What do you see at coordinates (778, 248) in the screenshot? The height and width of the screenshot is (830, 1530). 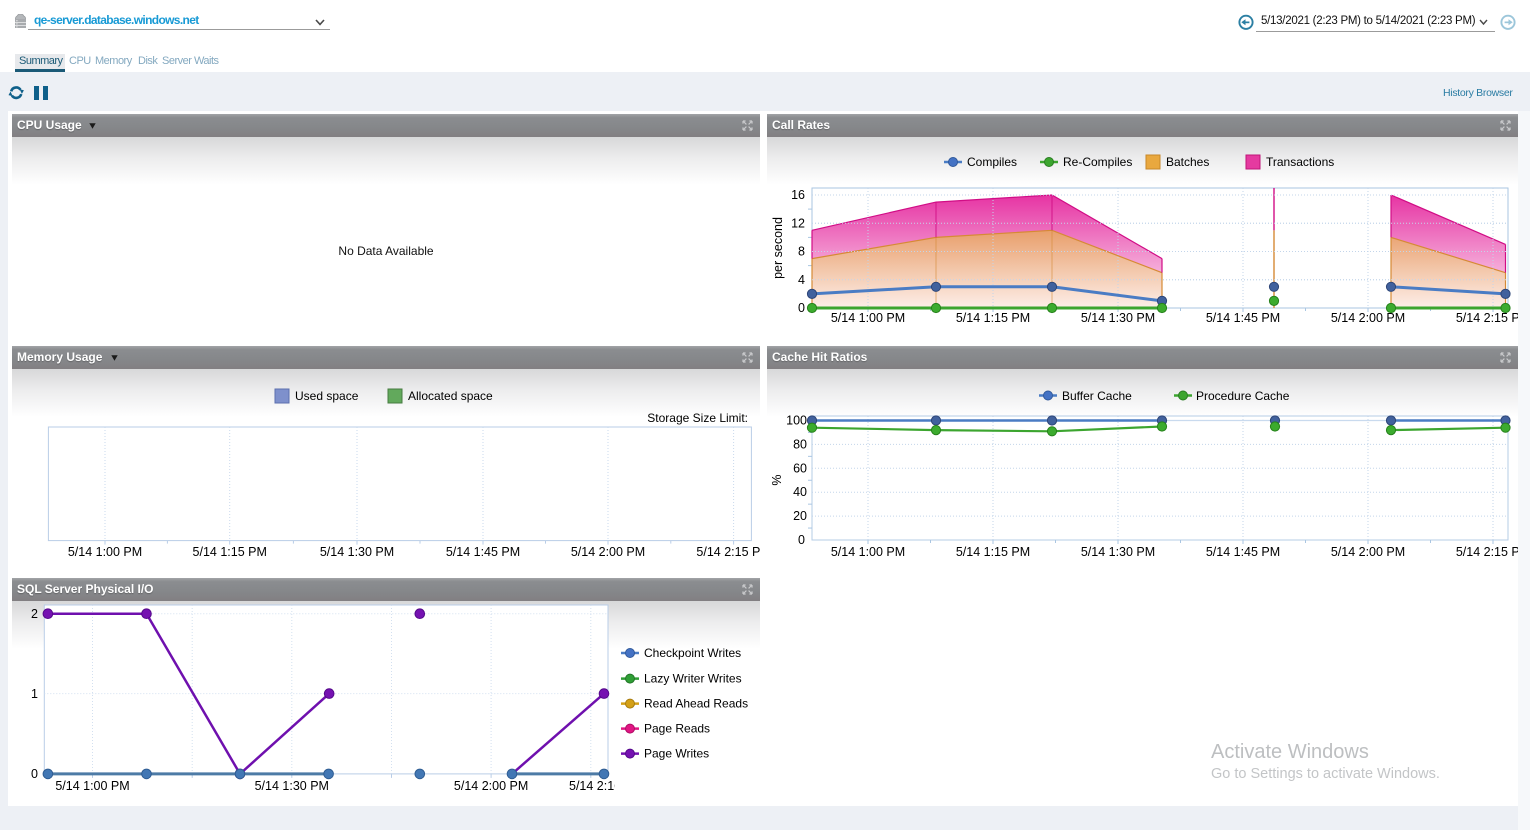 I see `svg-text: per second` at bounding box center [778, 248].